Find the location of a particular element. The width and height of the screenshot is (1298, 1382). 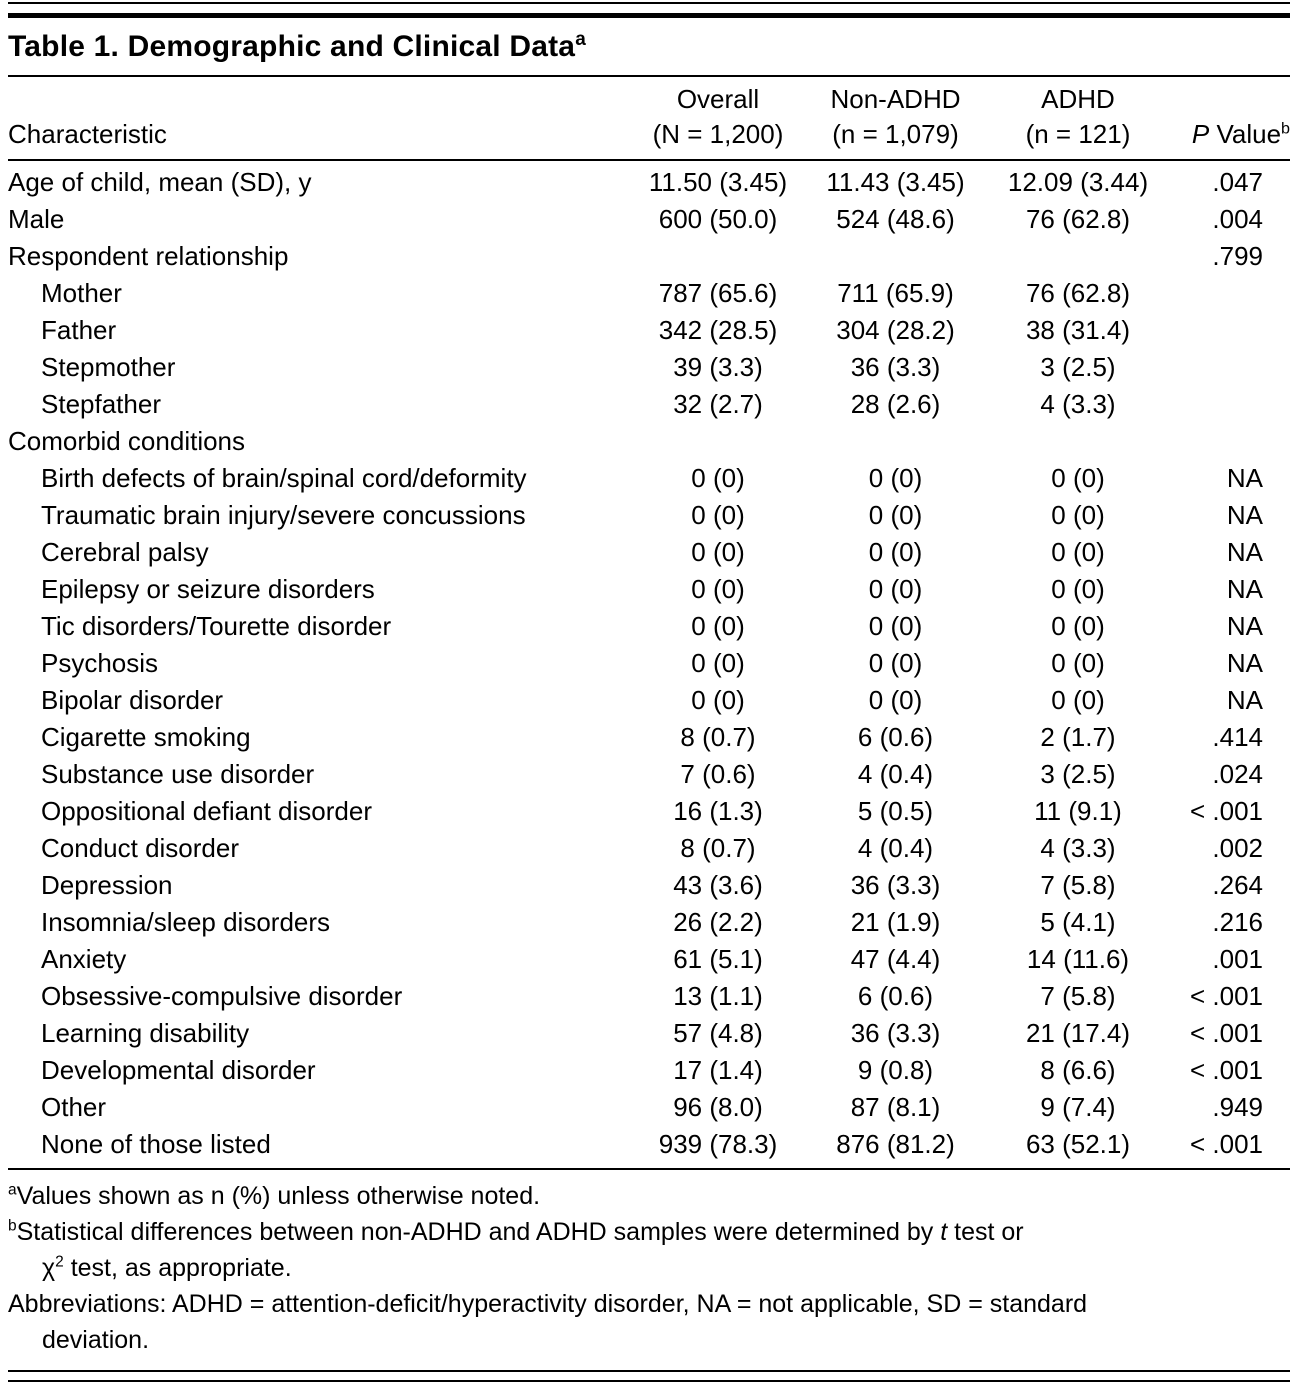

cell-adhd: 4 (3.3) is located at coordinates (1078, 404).